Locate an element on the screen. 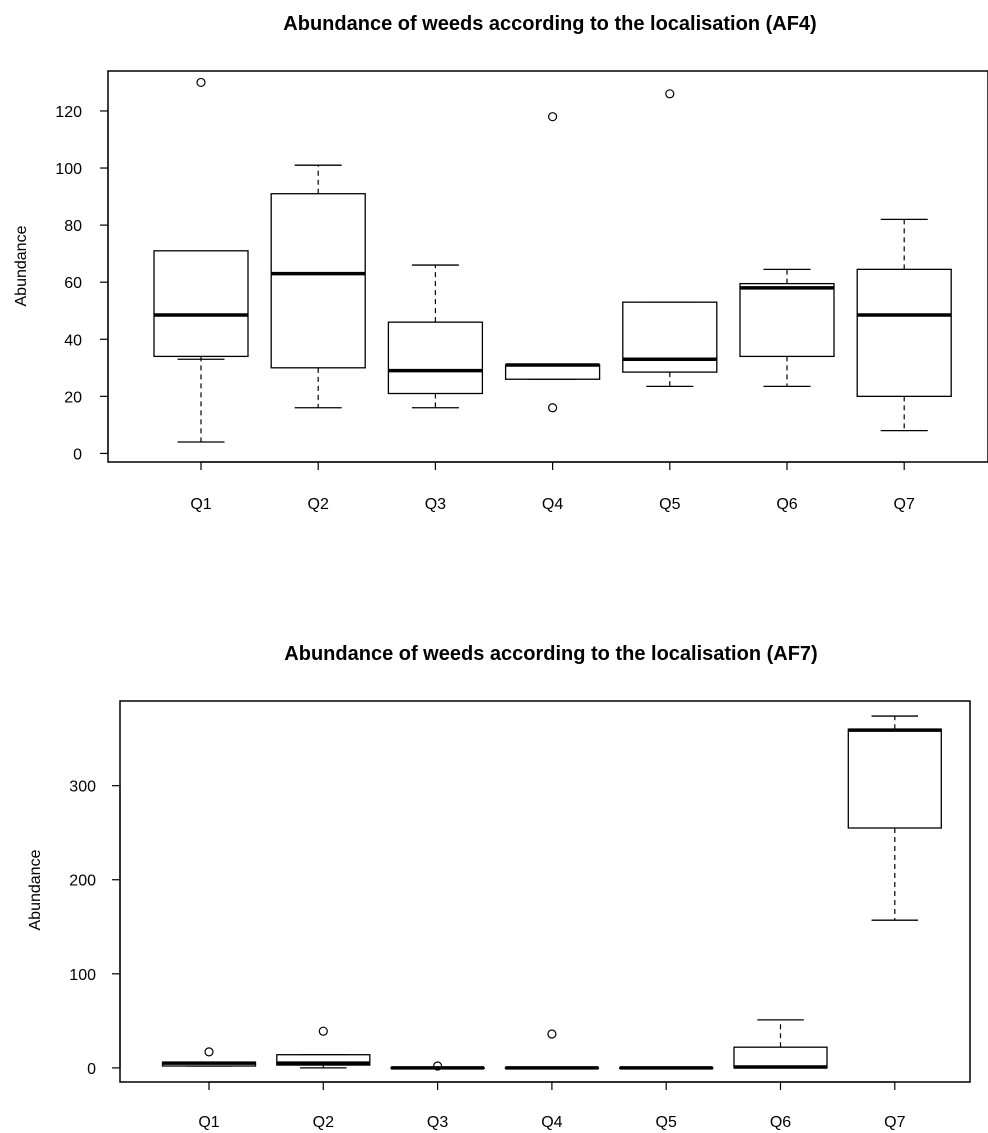 This screenshot has width=988, height=1133. af7-y-axis-title: Abundance is located at coordinates (35, 889).